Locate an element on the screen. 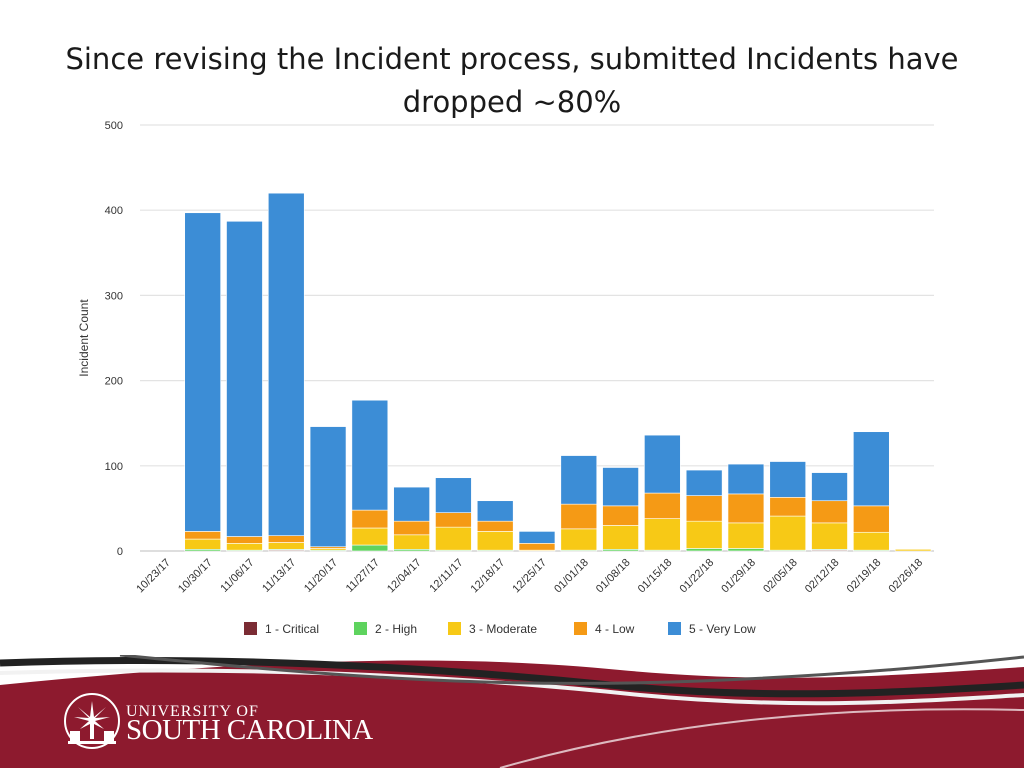 Image resolution: width=1024 pixels, height=768 pixels. x-tick-label: 12/25/17 is located at coordinates (529, 576).